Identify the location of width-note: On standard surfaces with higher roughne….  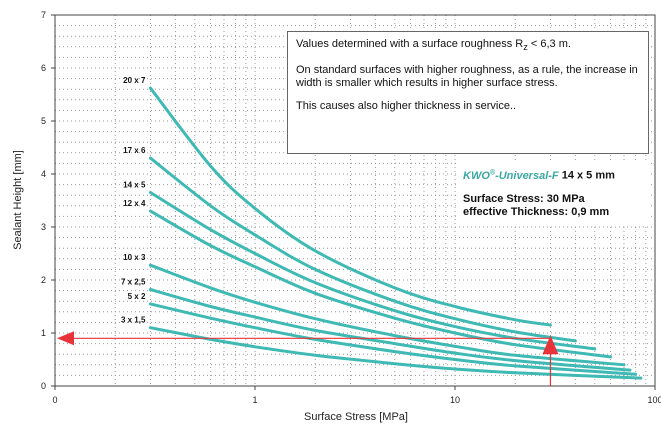
(467, 77).